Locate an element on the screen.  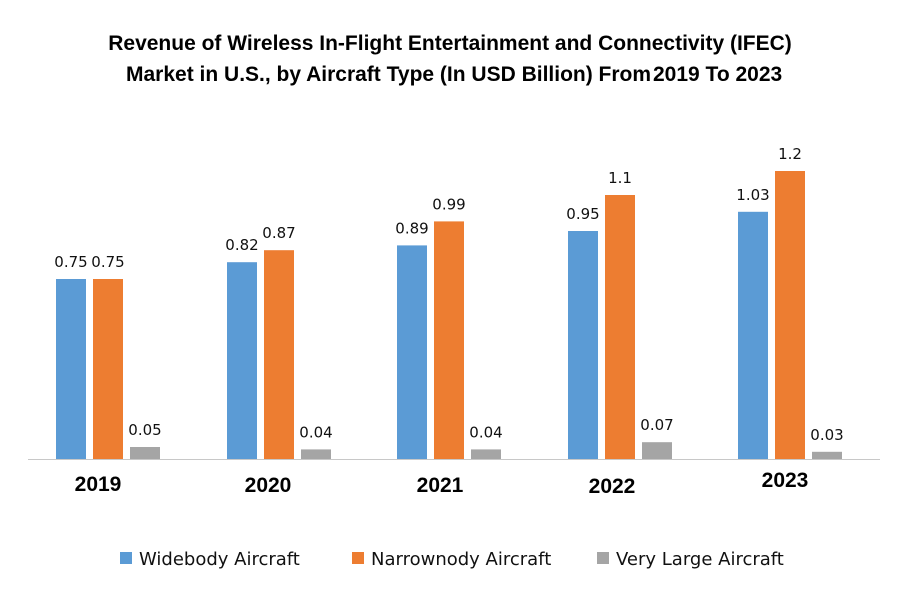
bar-very-large-aircraft-2019 is located at coordinates (145, 453).